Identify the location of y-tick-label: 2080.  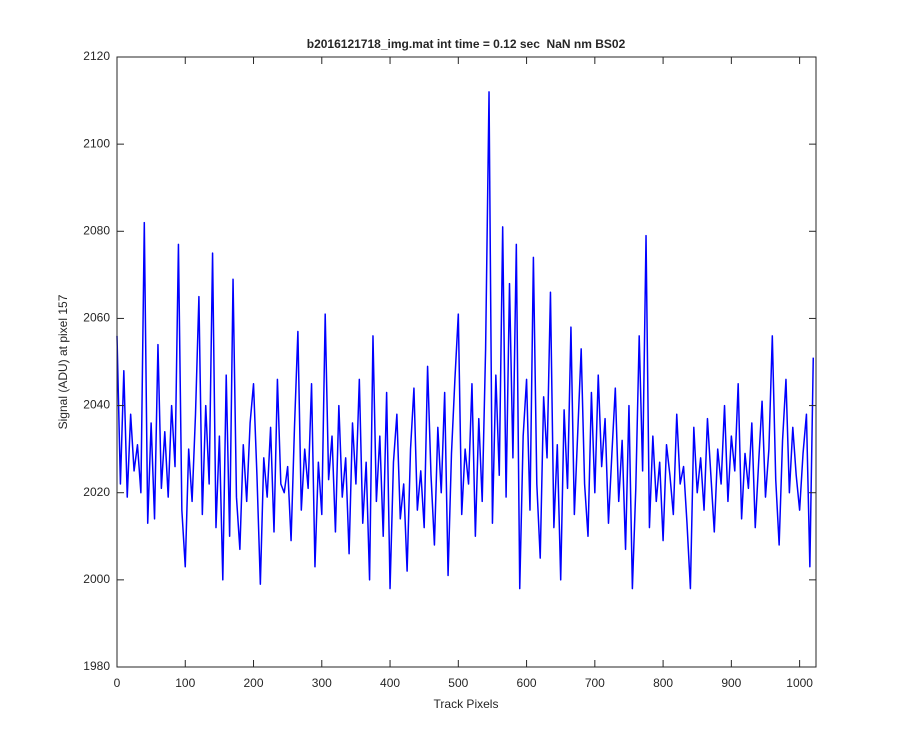
(96, 230).